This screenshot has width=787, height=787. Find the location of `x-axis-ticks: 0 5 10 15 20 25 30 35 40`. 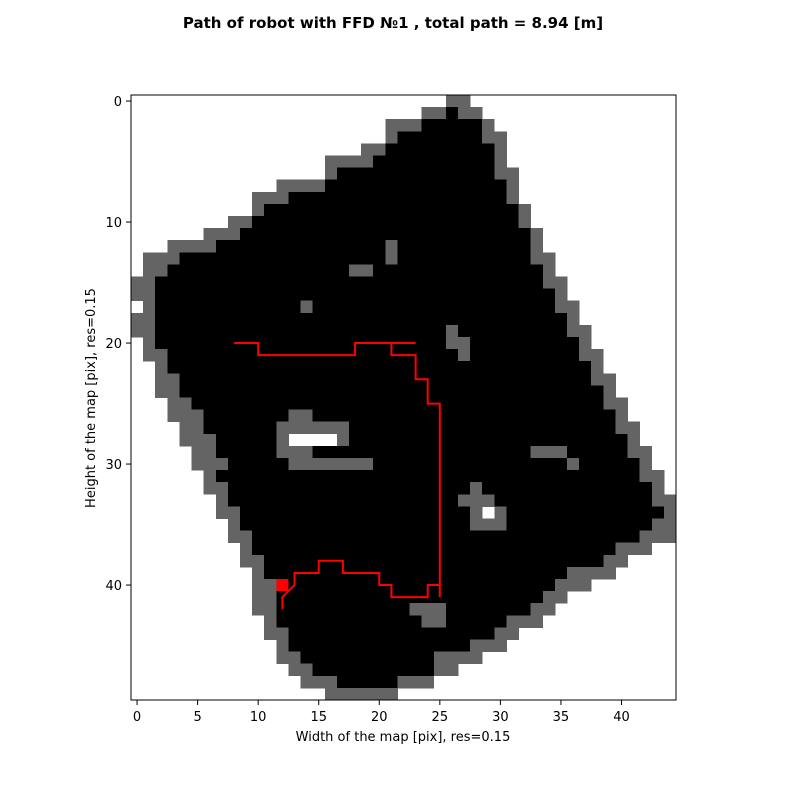

x-axis-ticks: 0 5 10 15 20 25 30 35 40 is located at coordinates (381, 712).